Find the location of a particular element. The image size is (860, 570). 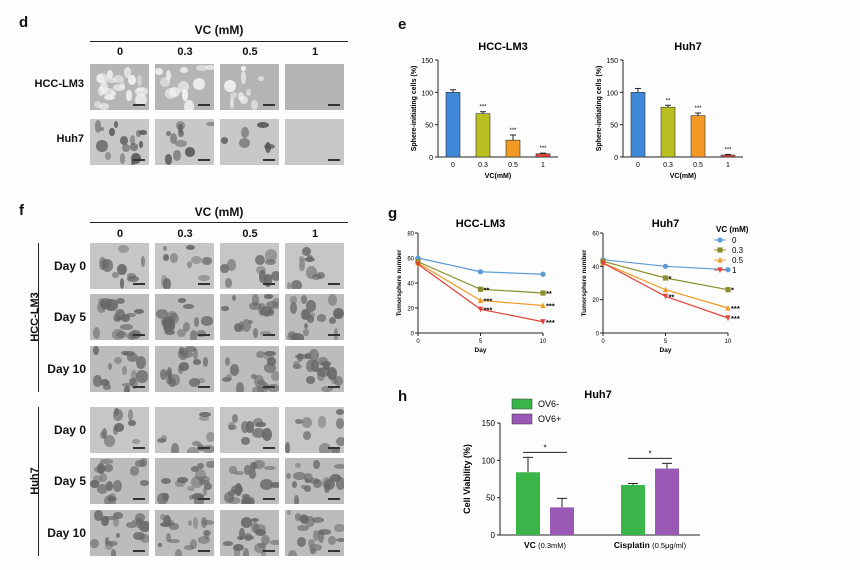

x-axis-label: VC(mM) is located at coordinates (683, 176).